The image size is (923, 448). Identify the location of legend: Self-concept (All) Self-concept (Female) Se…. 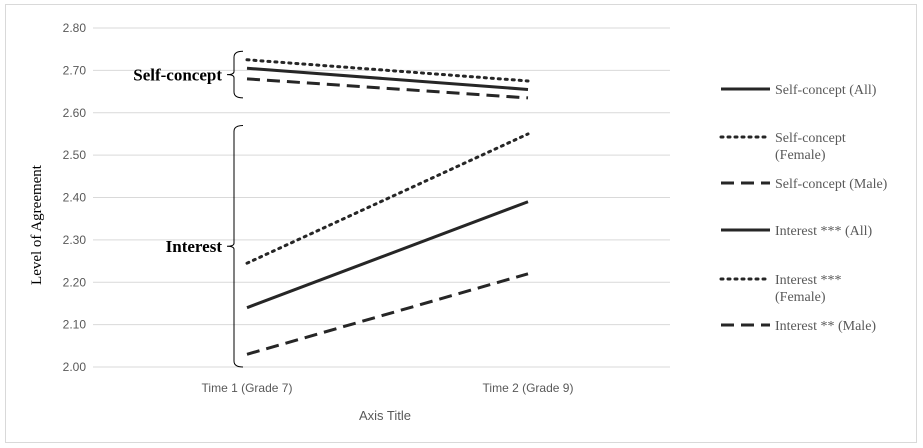
(803, 208).